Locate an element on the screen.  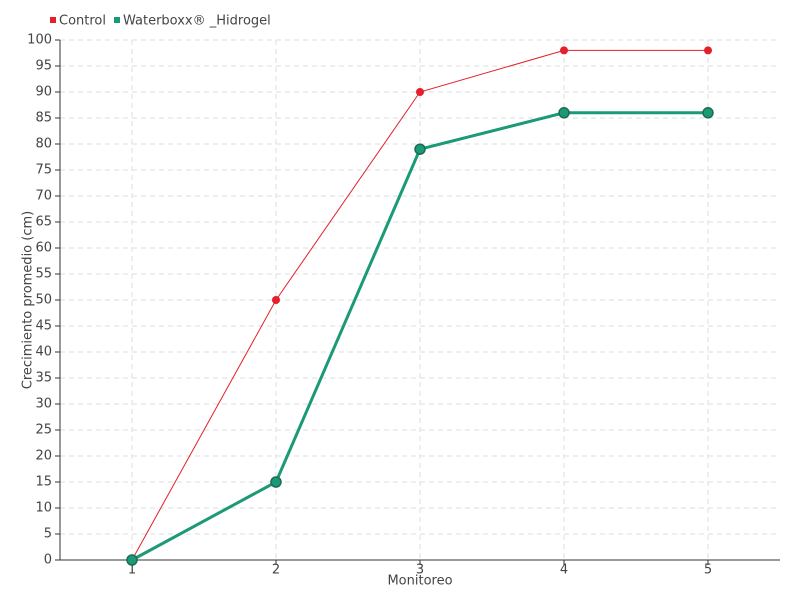
legend-label: Waterboxx® _Hidrogel is located at coordinates (197, 21).